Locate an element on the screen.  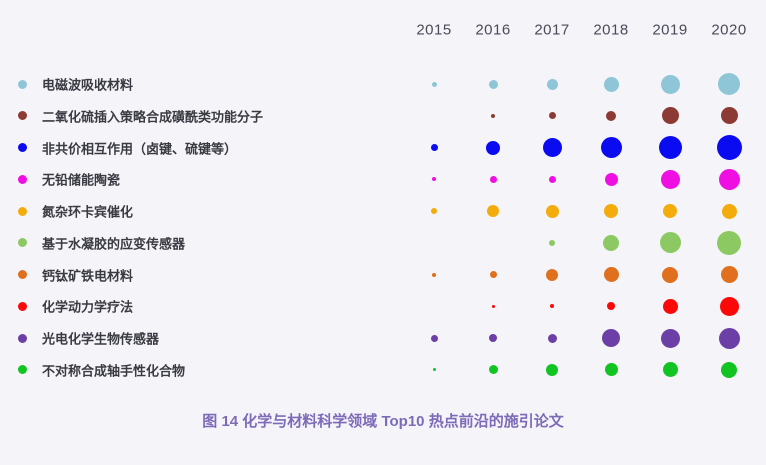
year-label: 2019 is located at coordinates (670, 30).